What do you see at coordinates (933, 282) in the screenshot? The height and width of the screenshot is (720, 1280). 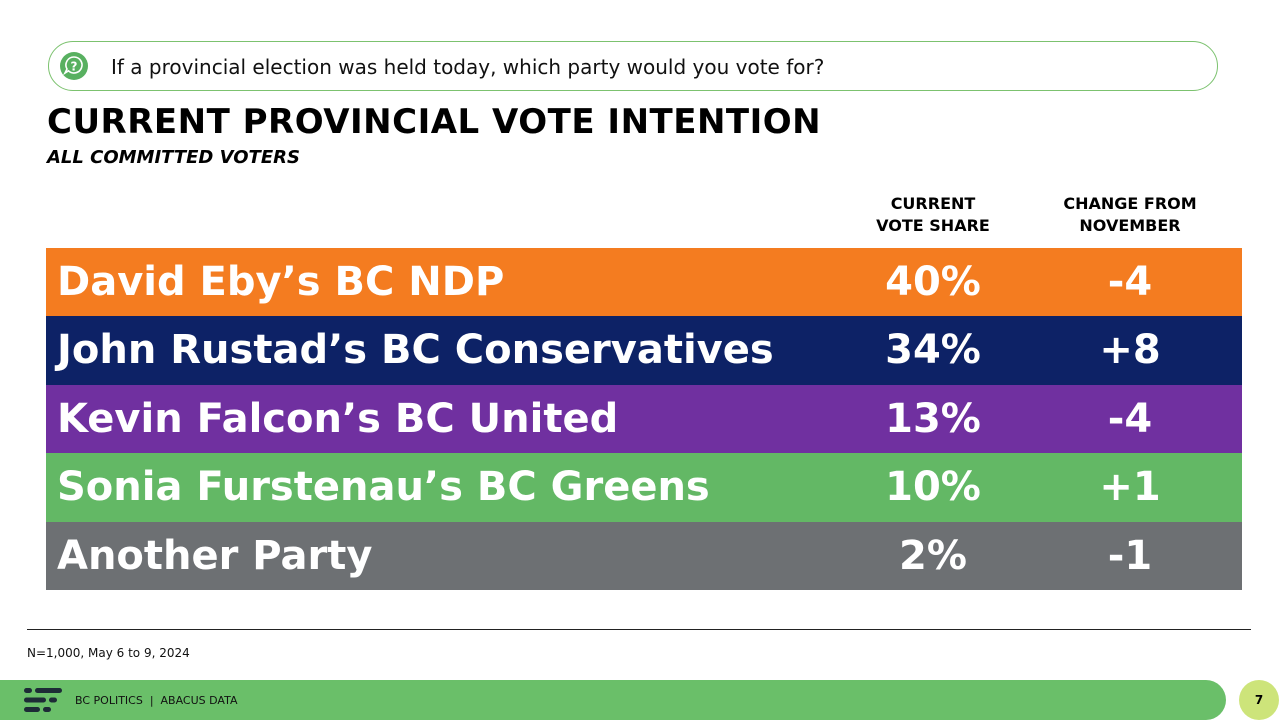 I see `vote-share: 40%` at bounding box center [933, 282].